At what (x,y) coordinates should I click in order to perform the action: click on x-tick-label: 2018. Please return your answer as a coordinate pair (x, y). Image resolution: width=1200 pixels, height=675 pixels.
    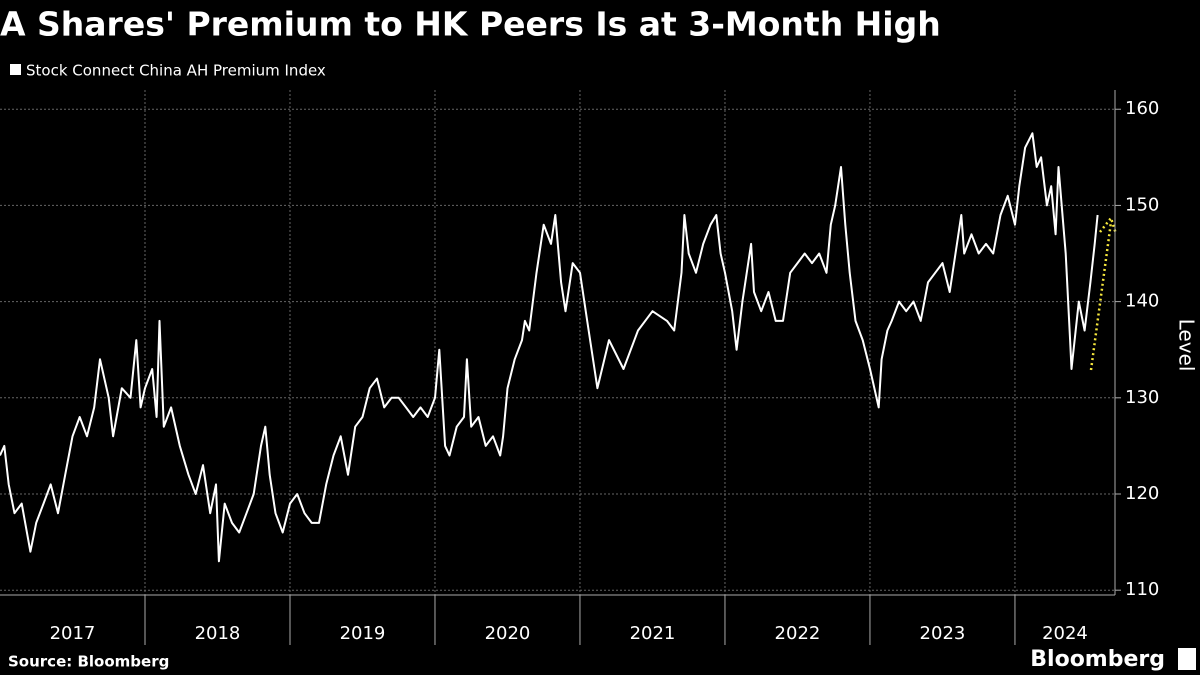
    Looking at the image, I should click on (218, 633).